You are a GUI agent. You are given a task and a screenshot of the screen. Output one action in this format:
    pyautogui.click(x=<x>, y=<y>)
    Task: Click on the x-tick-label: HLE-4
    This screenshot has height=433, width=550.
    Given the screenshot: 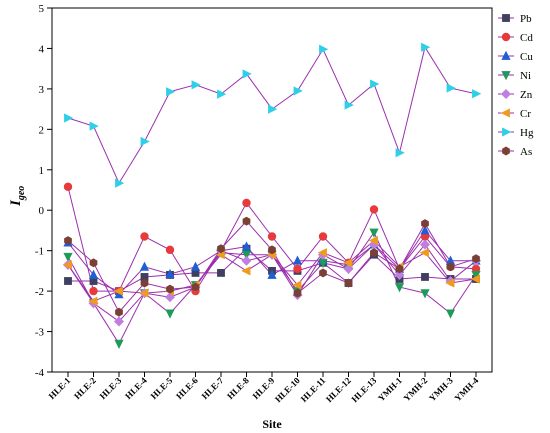 What is the action you would take?
    pyautogui.click(x=136, y=388)
    